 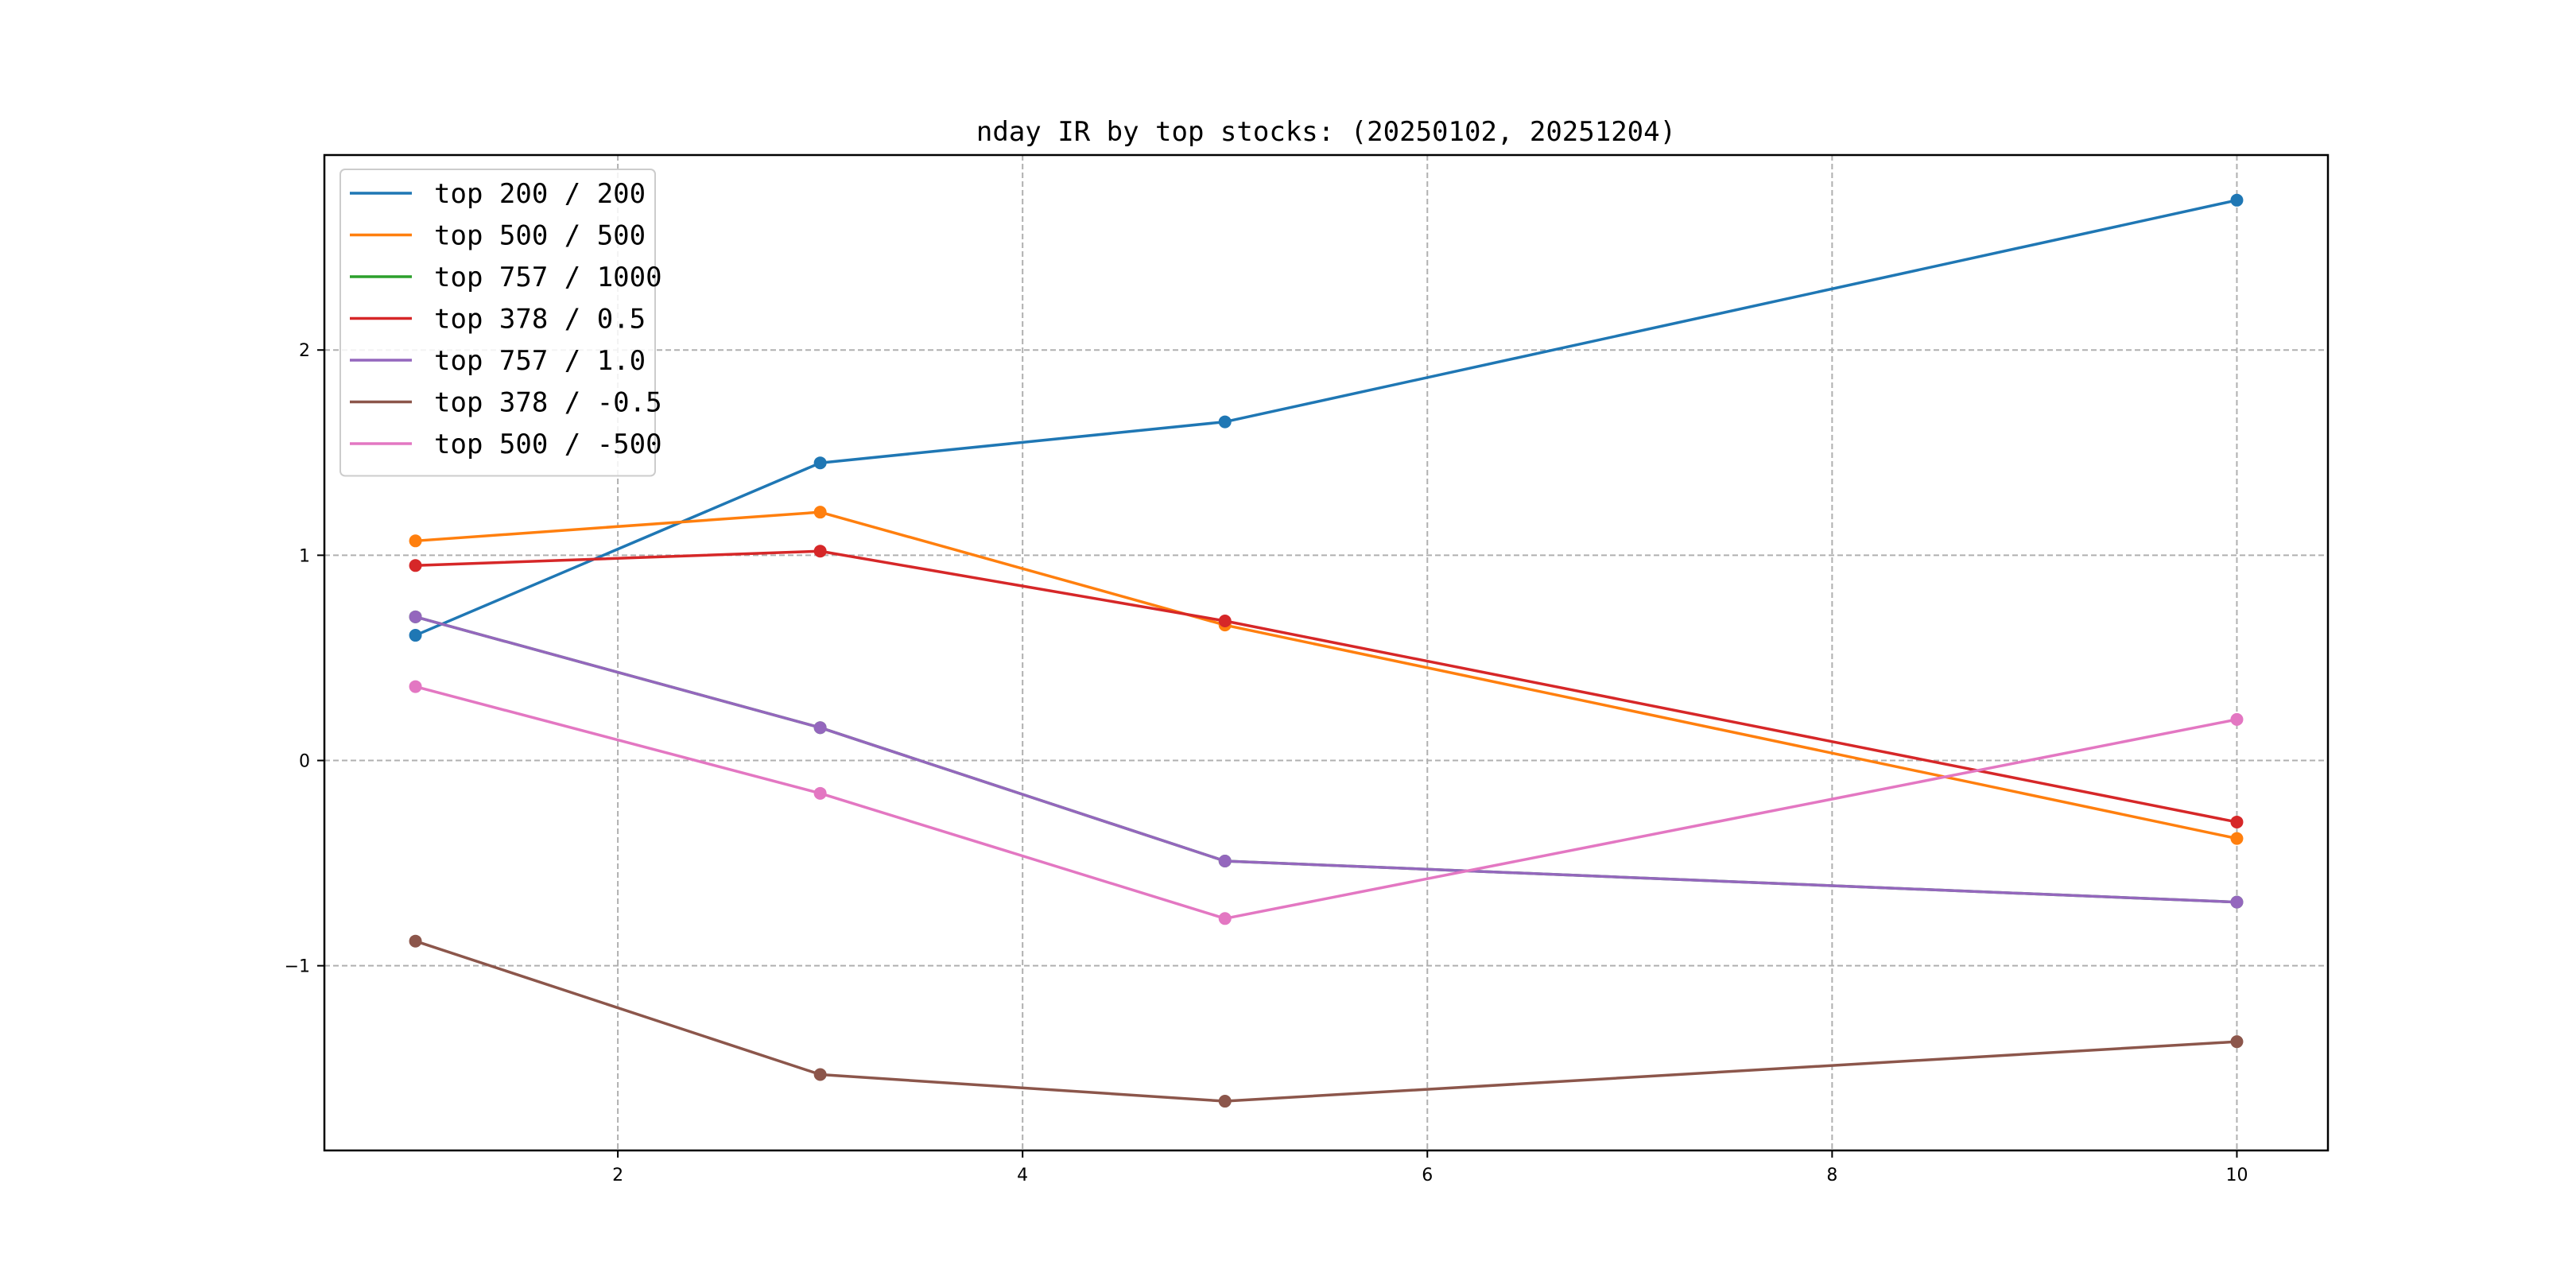 What do you see at coordinates (304, 762) in the screenshot?
I see `y-tick-label: 0` at bounding box center [304, 762].